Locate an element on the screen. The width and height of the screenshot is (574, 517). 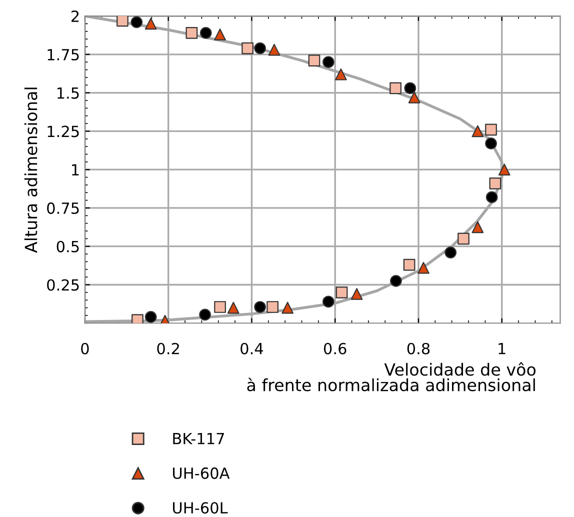
x-tick-label: 0.4 is located at coordinates (252, 348).